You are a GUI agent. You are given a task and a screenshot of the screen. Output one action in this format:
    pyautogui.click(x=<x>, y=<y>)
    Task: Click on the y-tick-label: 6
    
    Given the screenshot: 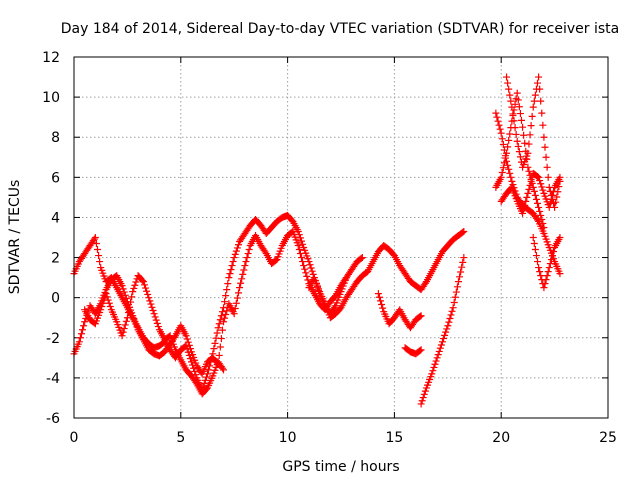 What is the action you would take?
    pyautogui.click(x=55, y=178)
    